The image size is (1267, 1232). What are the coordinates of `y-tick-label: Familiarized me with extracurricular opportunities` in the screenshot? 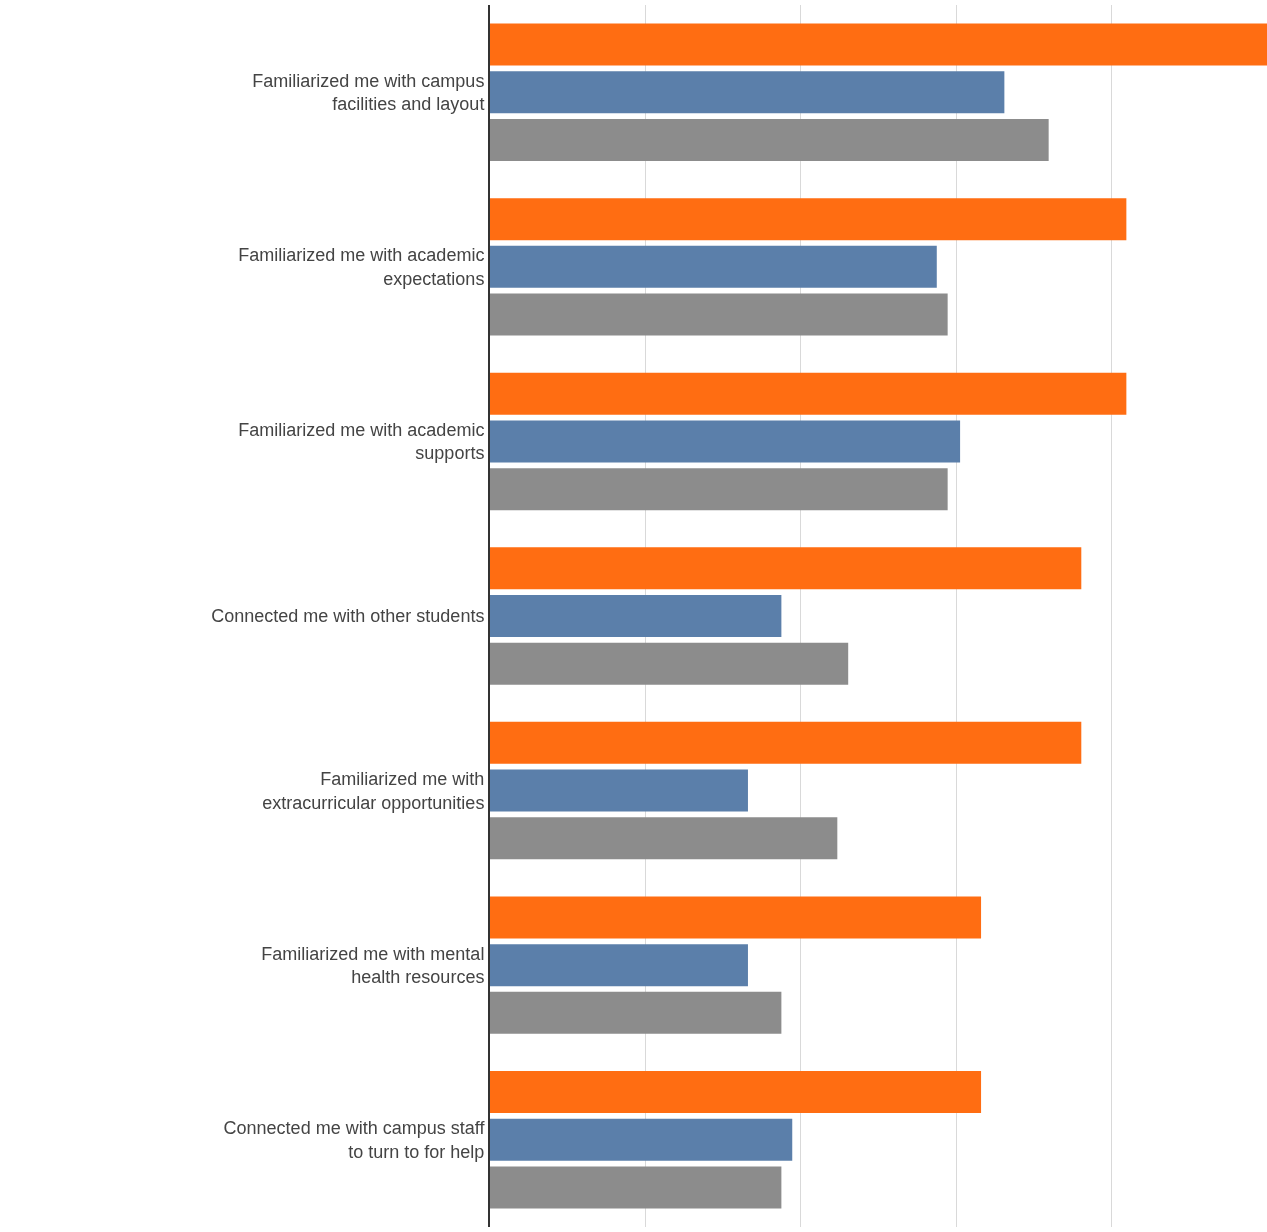 It's located at (373, 791).